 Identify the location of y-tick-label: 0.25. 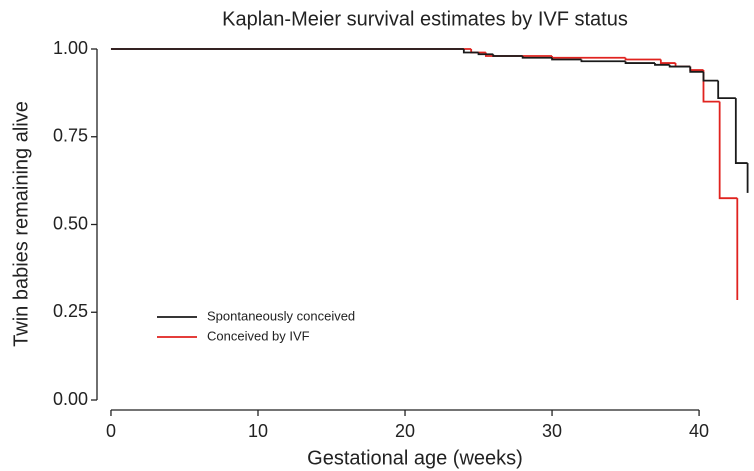
(70, 311).